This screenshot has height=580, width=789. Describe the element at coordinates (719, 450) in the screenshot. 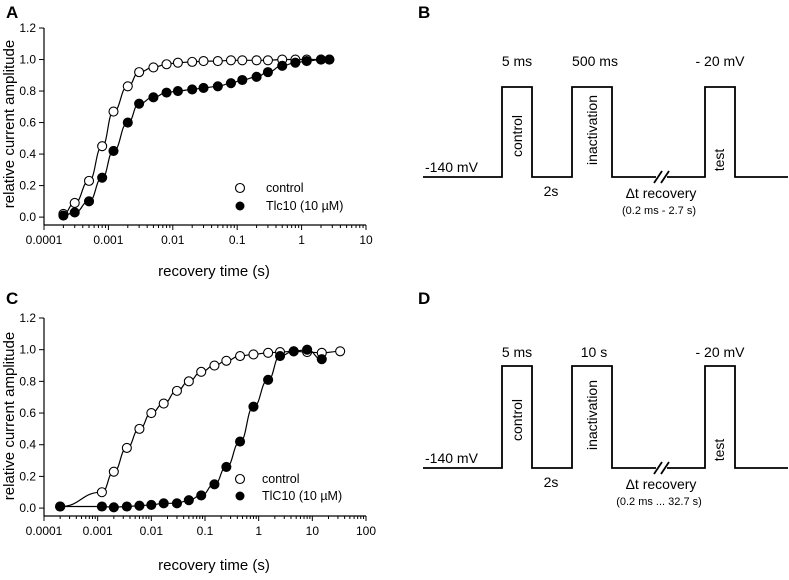

I see `test-label-d: test` at that location.